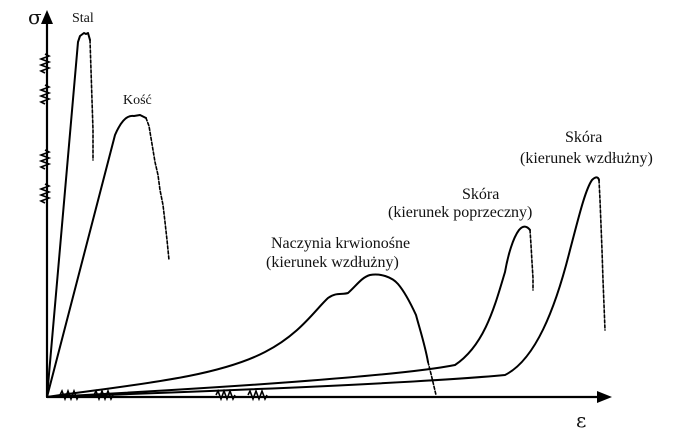  I want to click on label-skora-wzdluzny-line2: (kierunek wzdłużny), so click(586, 158).